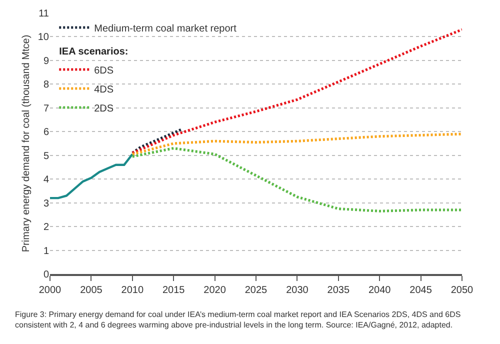 The height and width of the screenshot is (344, 500). I want to click on x-tick-label: 2000, so click(50, 290).